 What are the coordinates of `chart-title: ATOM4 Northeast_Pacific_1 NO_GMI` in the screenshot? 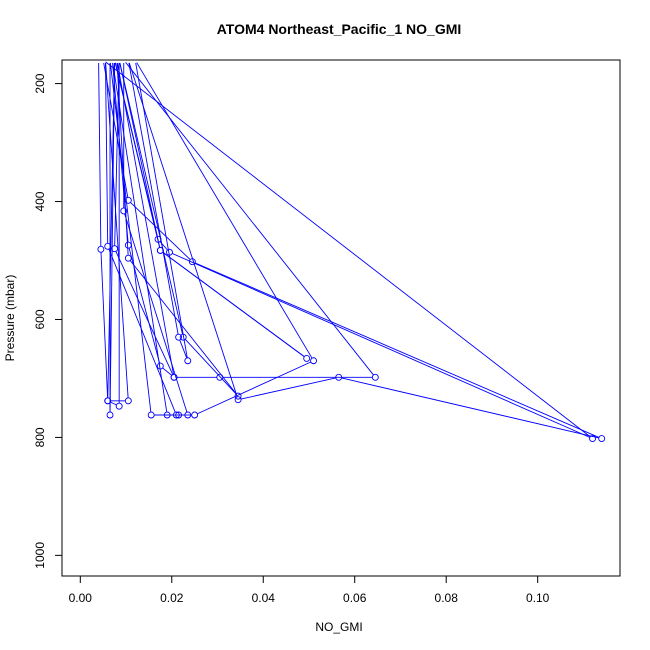 It's located at (339, 29).